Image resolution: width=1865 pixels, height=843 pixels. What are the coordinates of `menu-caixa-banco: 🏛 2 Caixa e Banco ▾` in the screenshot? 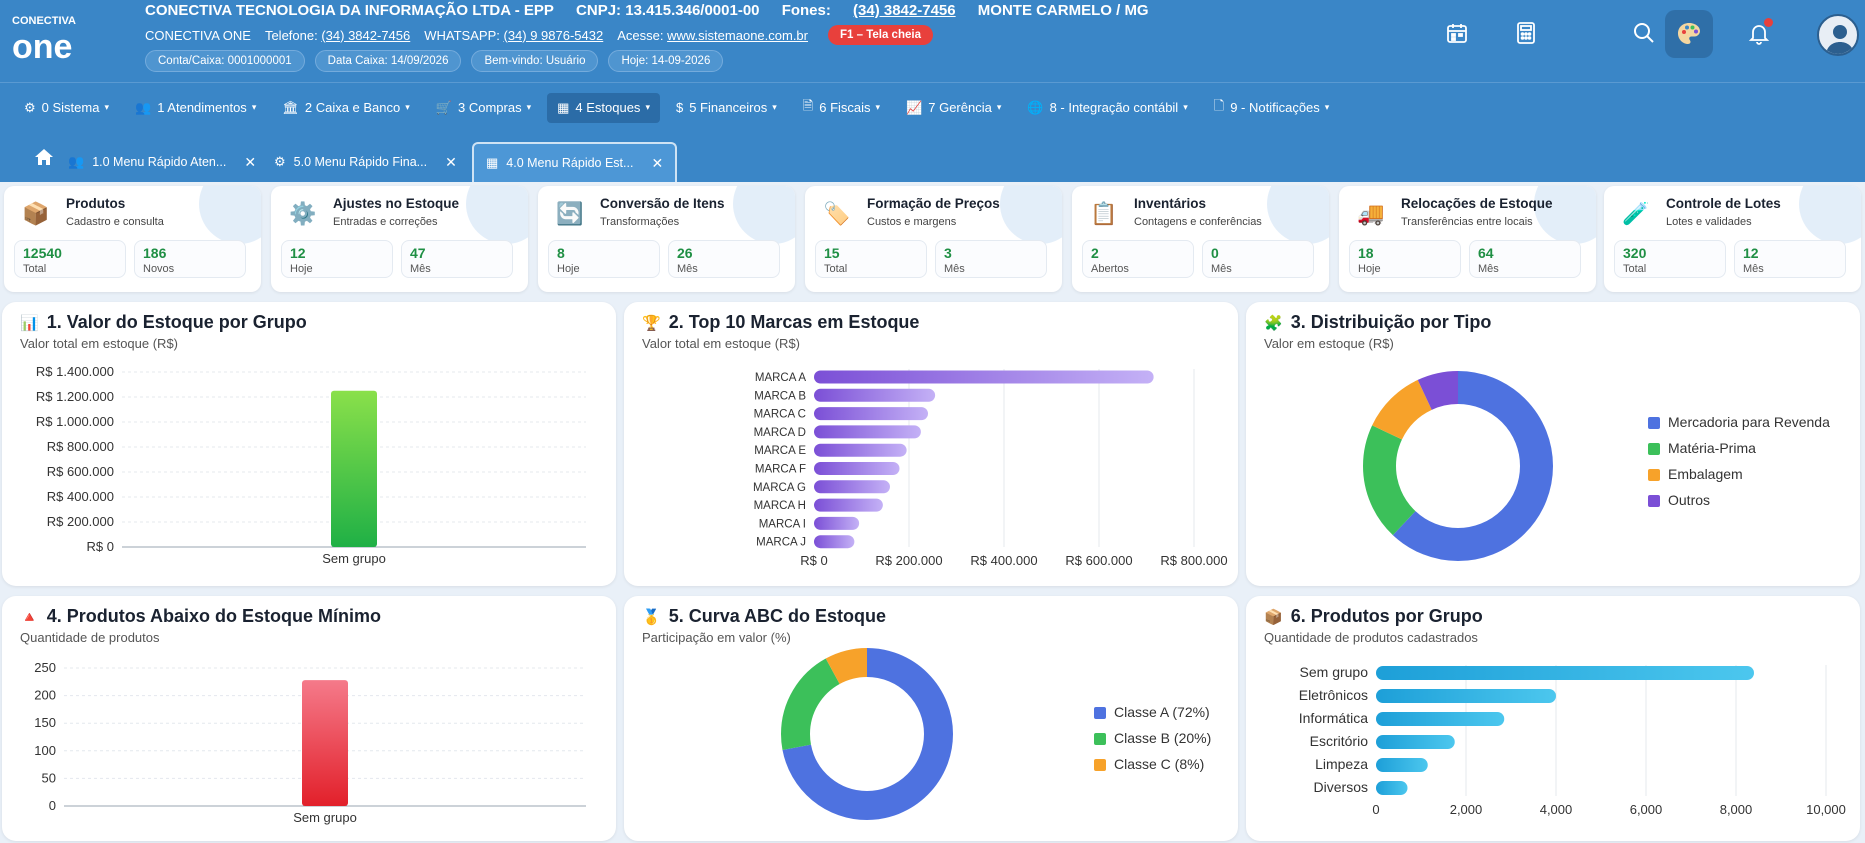 It's located at (346, 107).